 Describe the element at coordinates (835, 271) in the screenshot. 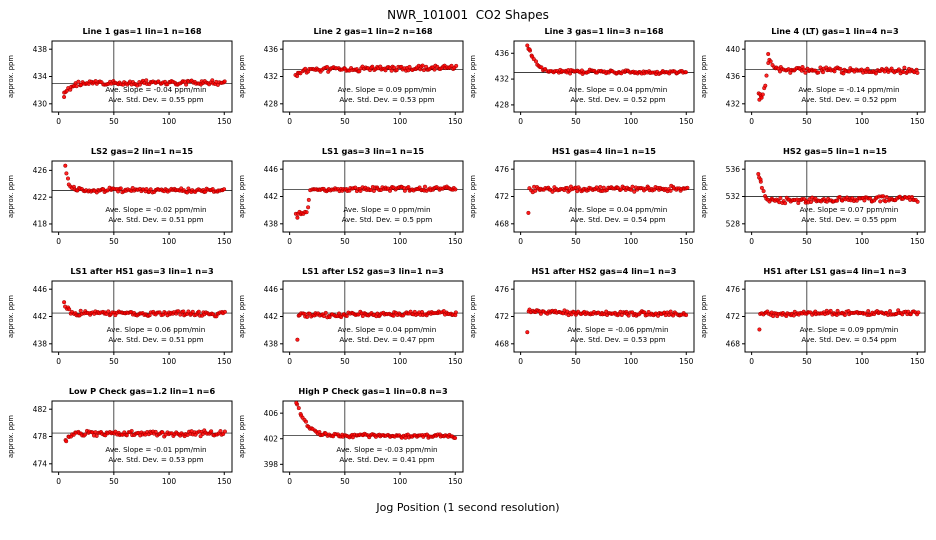

I see `panel-title: HS1 after LS1 gas=4 lin=1 n=3` at that location.